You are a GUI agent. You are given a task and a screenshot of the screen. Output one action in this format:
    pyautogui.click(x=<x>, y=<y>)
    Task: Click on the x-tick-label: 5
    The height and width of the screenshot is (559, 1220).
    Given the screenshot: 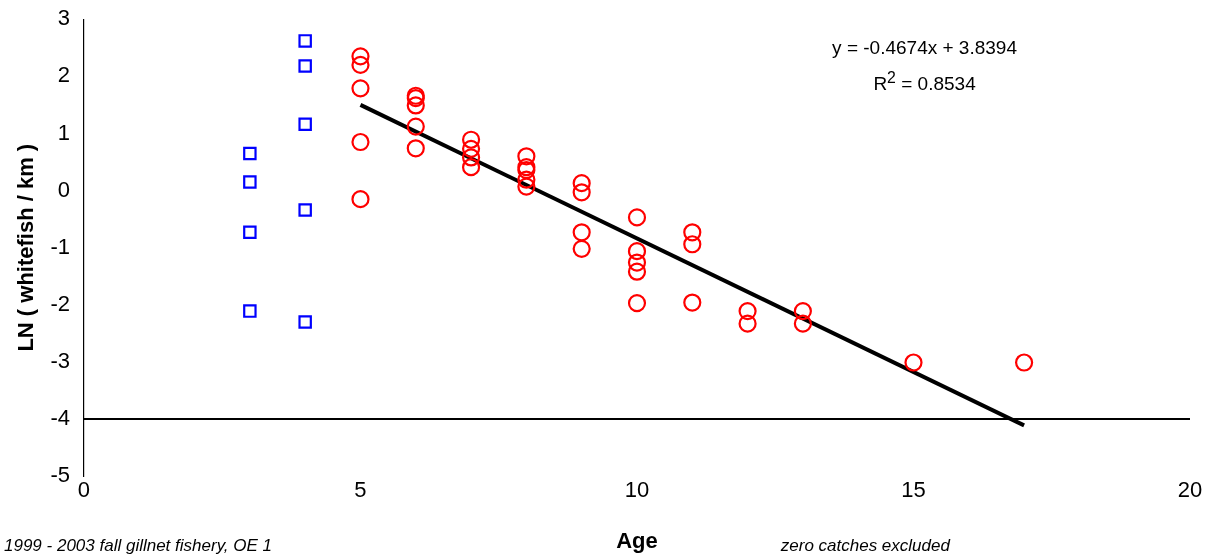 What is the action you would take?
    pyautogui.click(x=360, y=490)
    